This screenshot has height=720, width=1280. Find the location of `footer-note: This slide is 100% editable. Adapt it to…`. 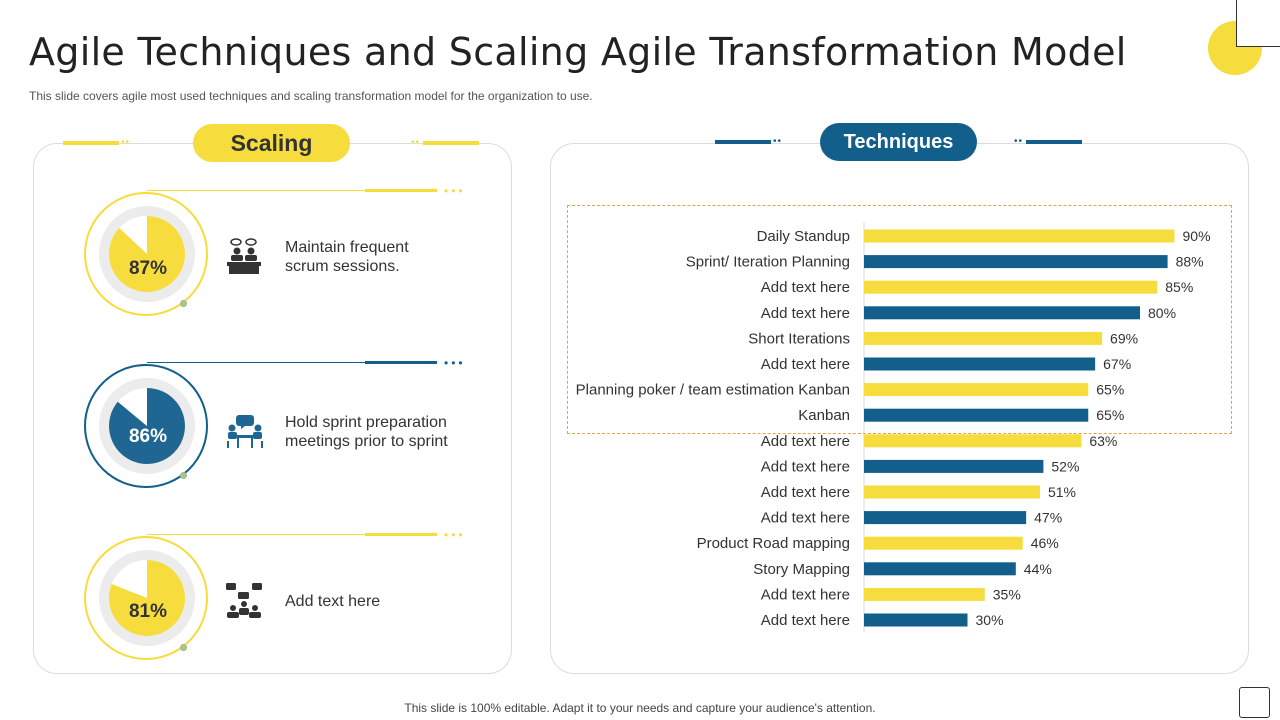

footer-note: This slide is 100% editable. Adapt it to… is located at coordinates (640, 708).